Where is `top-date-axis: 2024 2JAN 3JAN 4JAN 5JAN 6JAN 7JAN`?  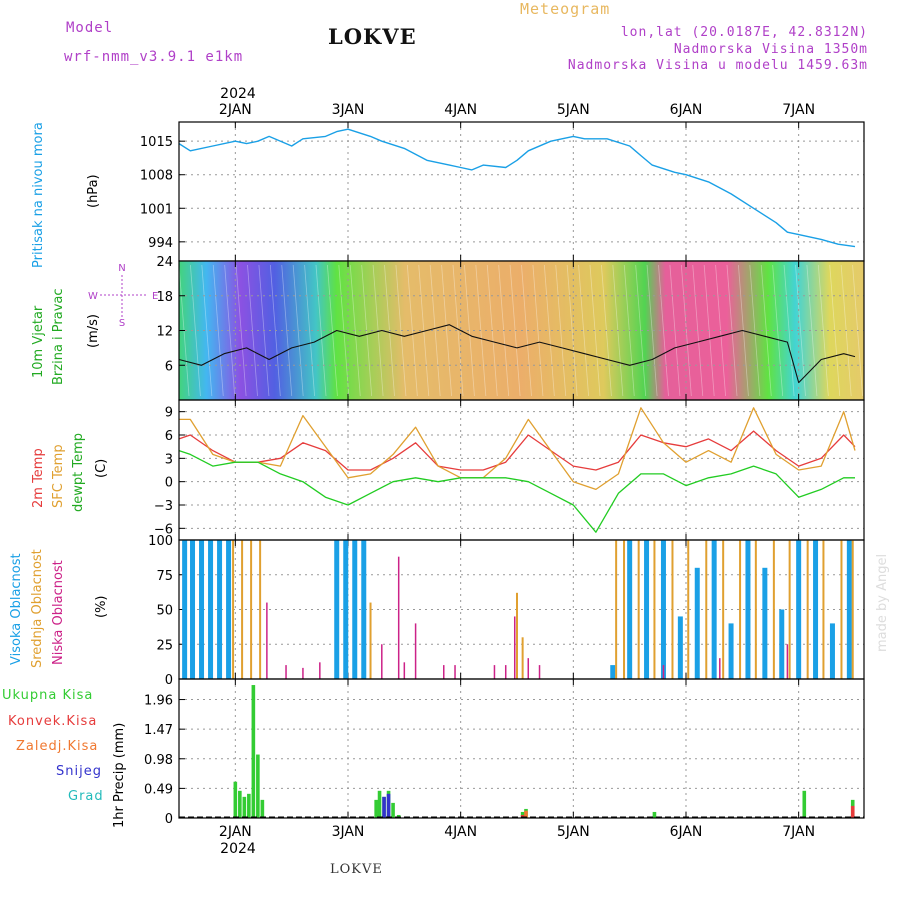 top-date-axis: 2024 2JAN 3JAN 4JAN 5JAN 6JAN 7JAN is located at coordinates (517, 102).